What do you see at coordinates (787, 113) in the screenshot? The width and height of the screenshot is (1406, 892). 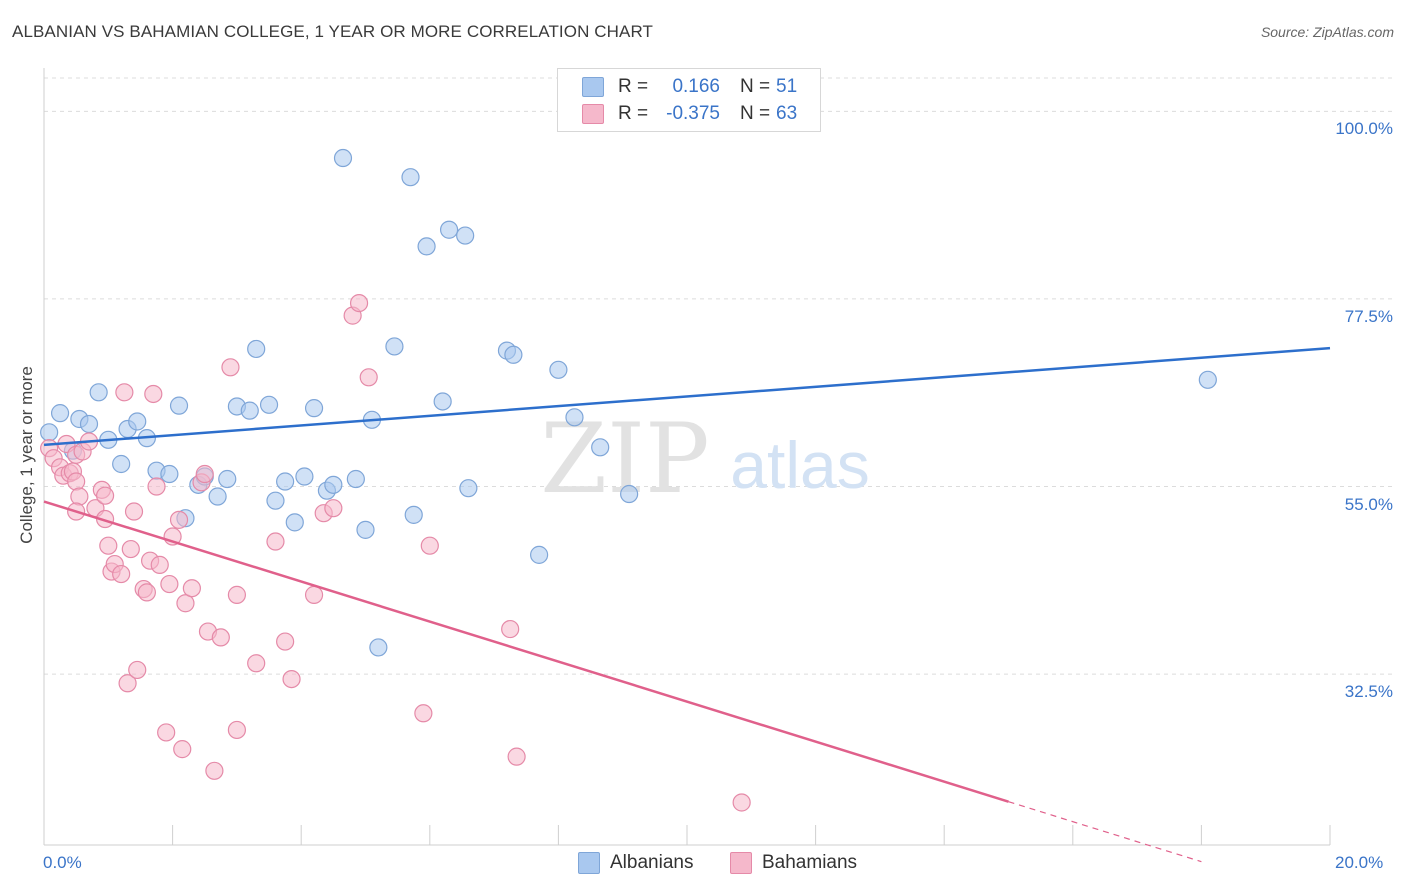 I see `n-value: 63` at bounding box center [787, 113].